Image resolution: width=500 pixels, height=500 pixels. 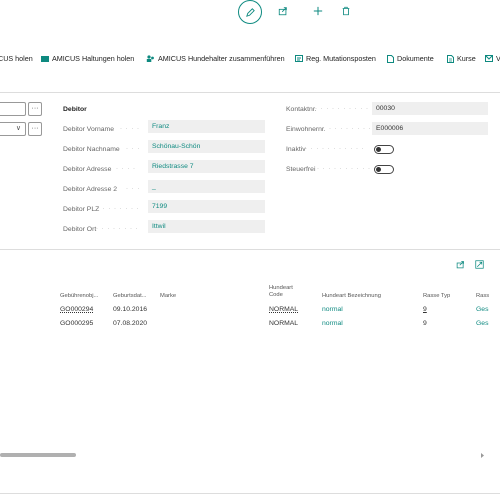 What do you see at coordinates (430, 108) in the screenshot?
I see `kontaktnr-field: 00030` at bounding box center [430, 108].